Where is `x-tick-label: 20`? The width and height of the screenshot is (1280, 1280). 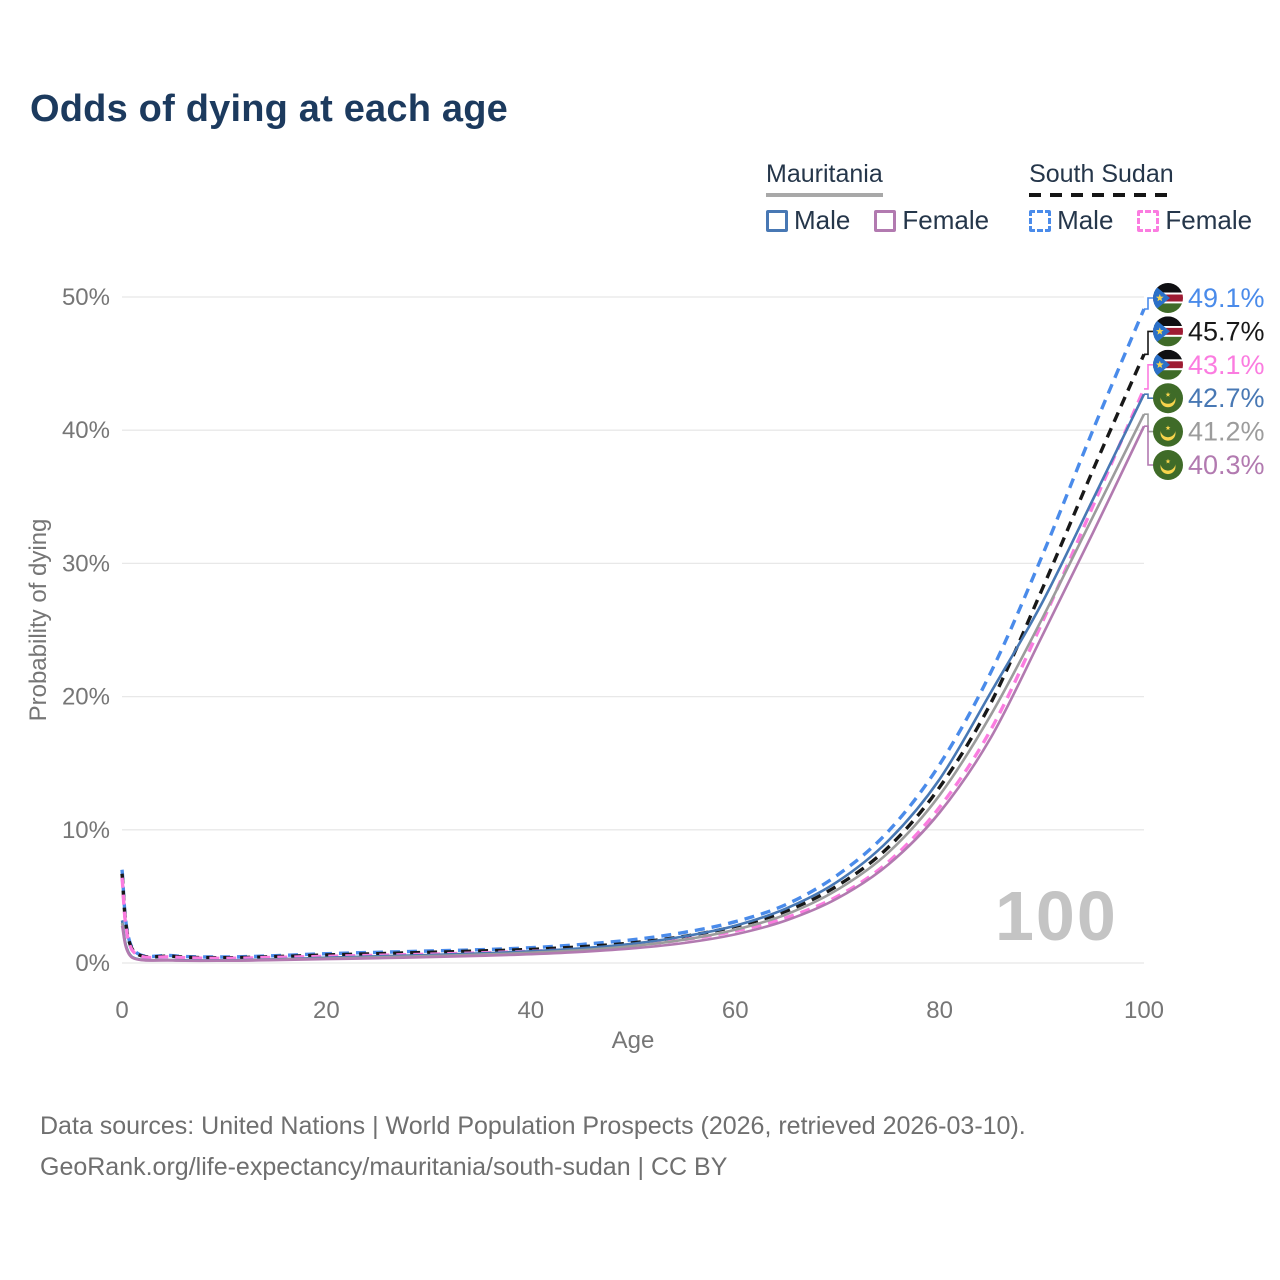
x-tick-label: 20 is located at coordinates (326, 1010).